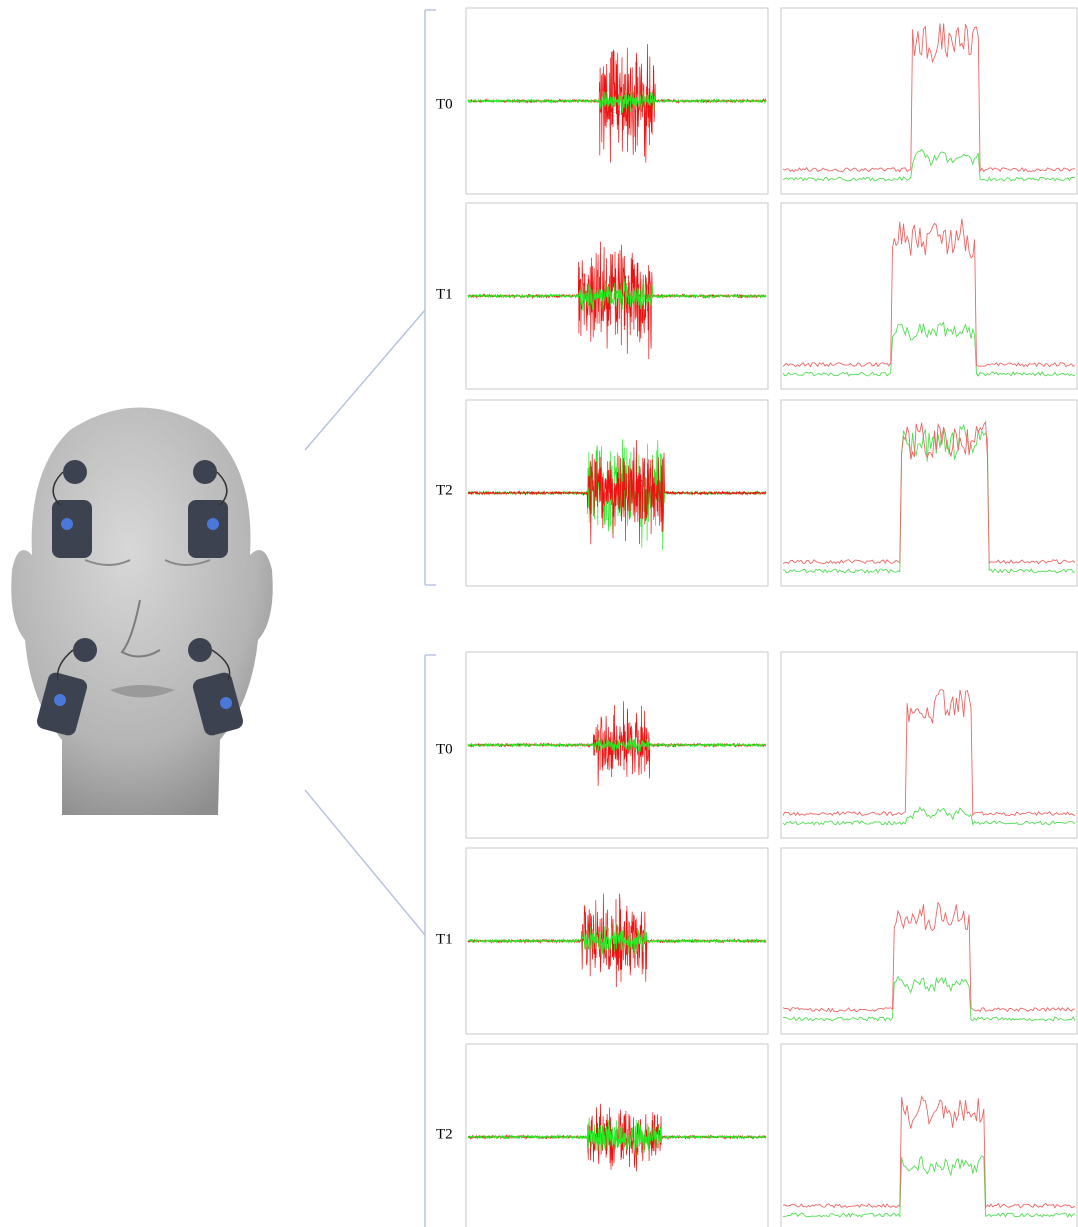 The image size is (1078, 1227). I want to click on face-illustration, so click(142, 611).